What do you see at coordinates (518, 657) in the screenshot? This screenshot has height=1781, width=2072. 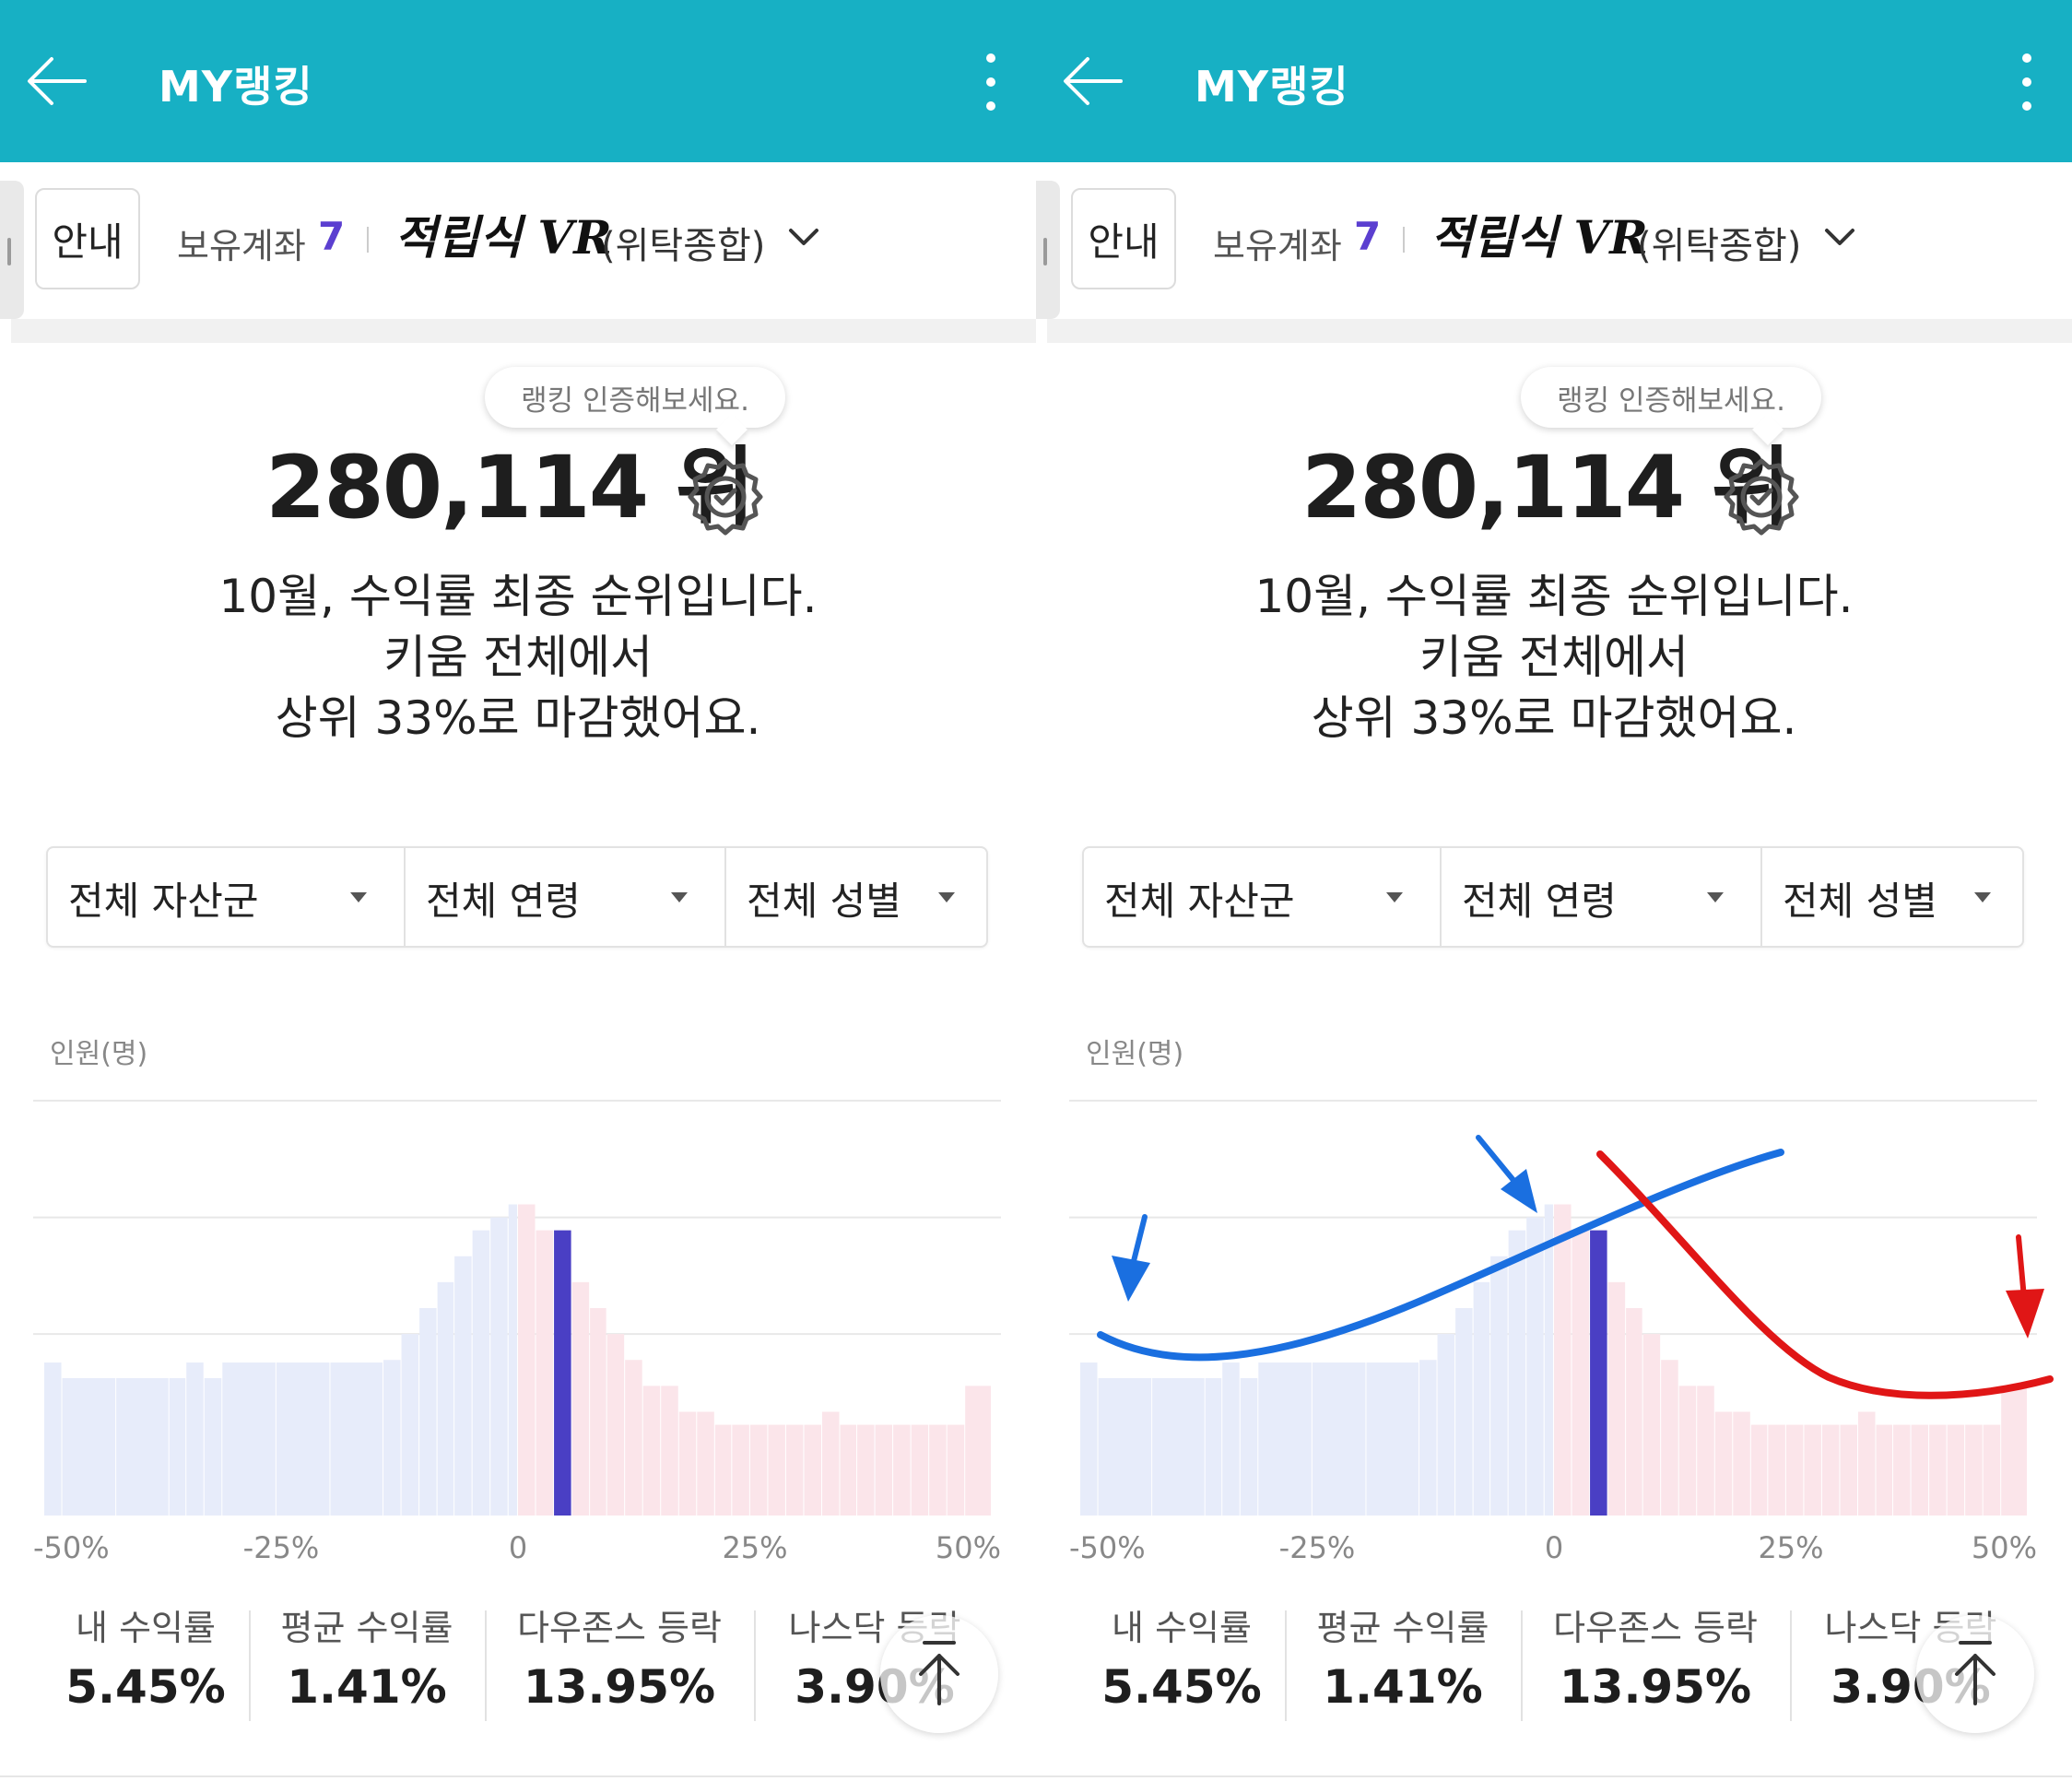 I see `summary-line-2: 키움 전체에서` at bounding box center [518, 657].